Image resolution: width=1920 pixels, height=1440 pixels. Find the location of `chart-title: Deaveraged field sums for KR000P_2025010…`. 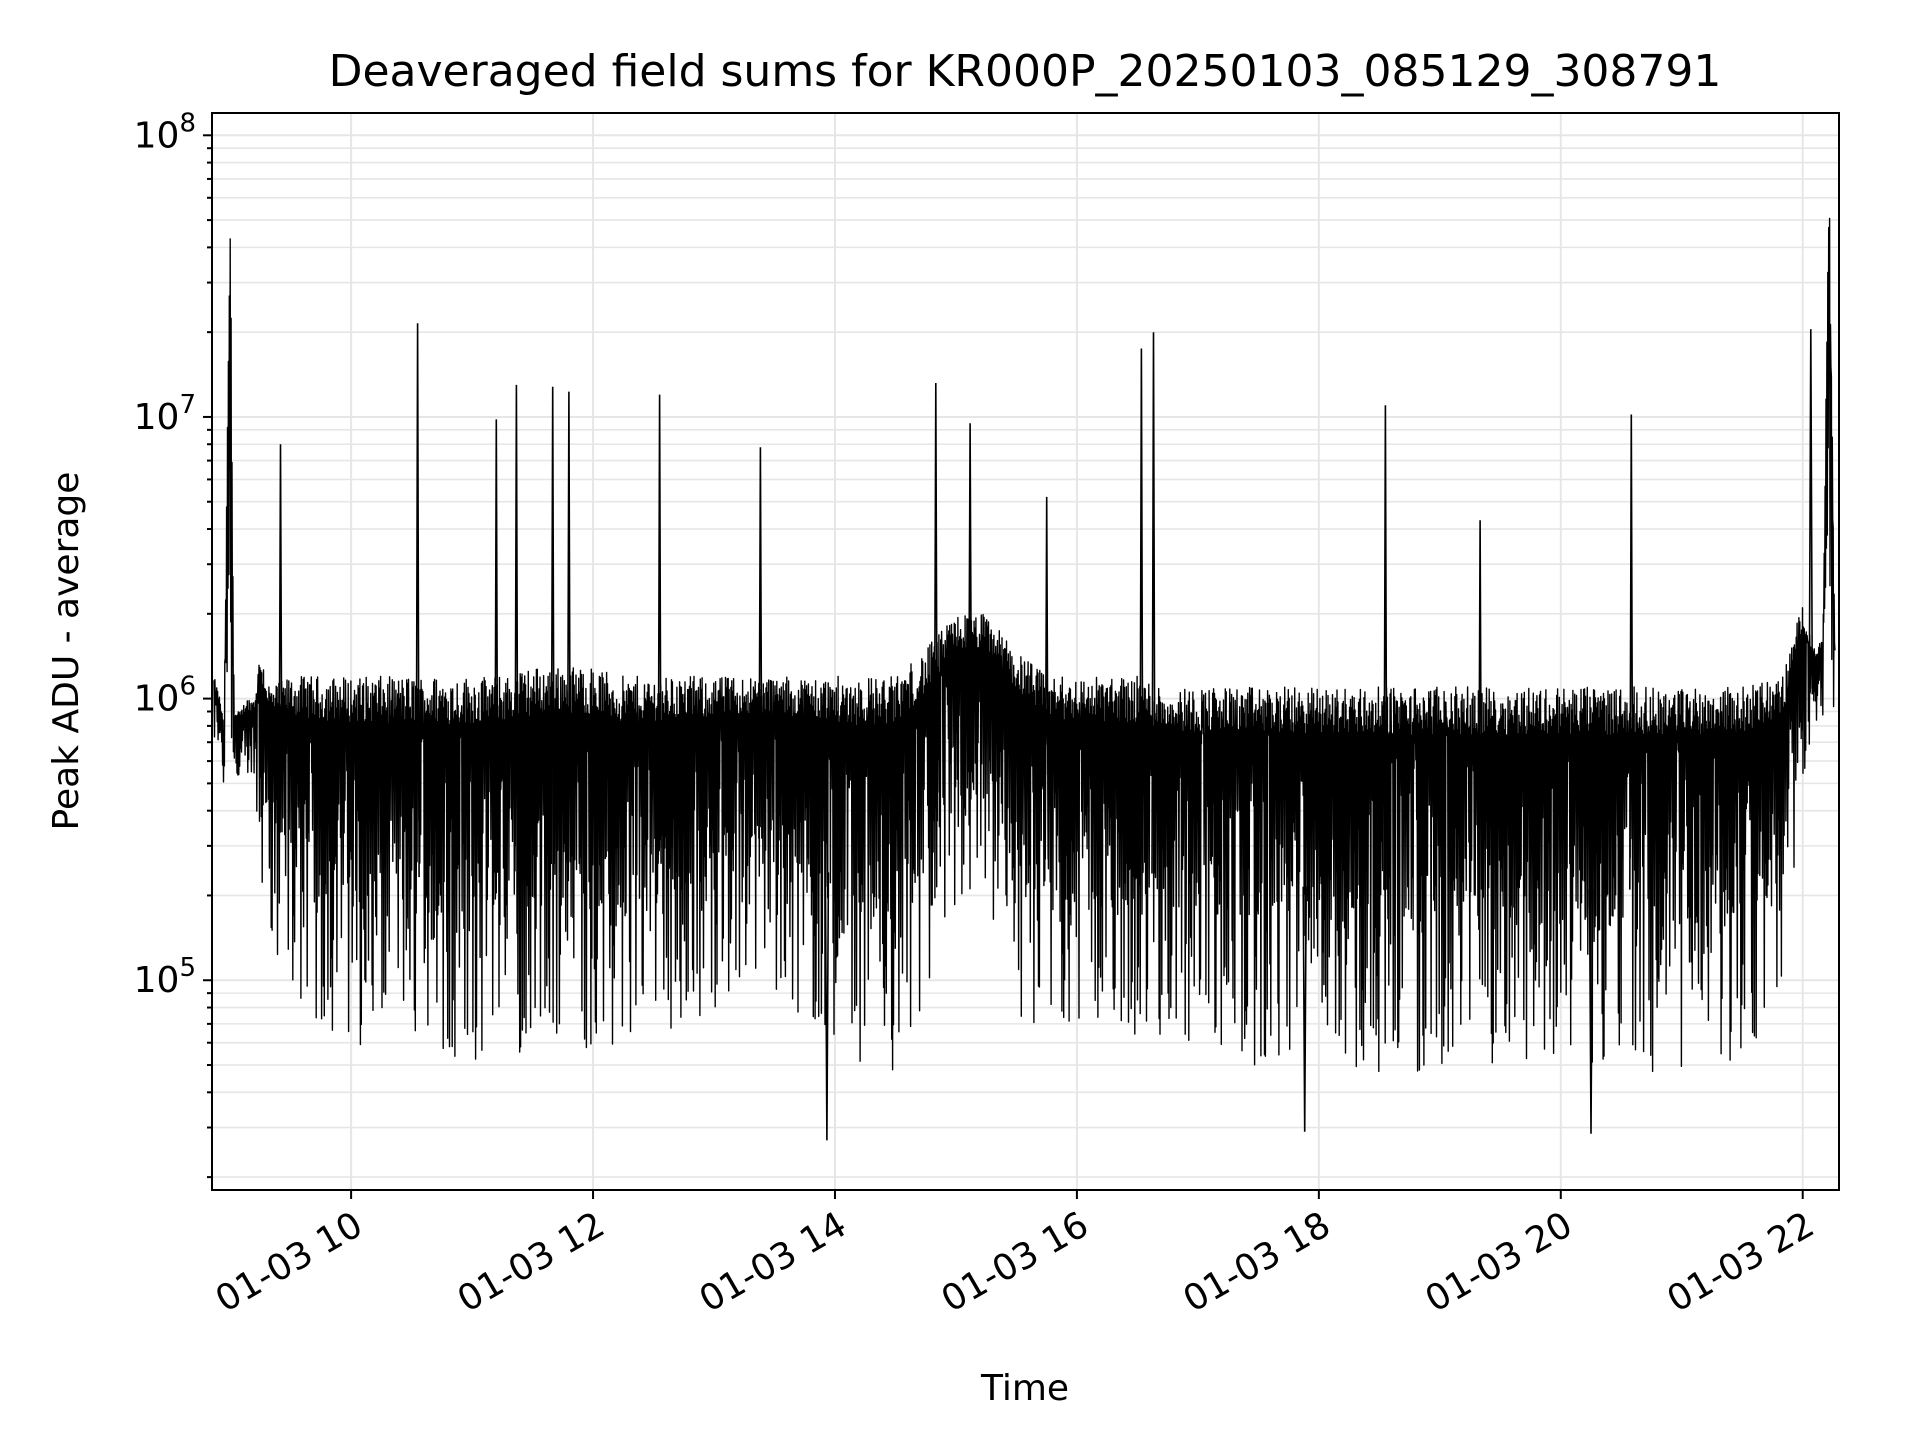

chart-title: Deaveraged field sums for KR000P_2025010… is located at coordinates (1025, 71).